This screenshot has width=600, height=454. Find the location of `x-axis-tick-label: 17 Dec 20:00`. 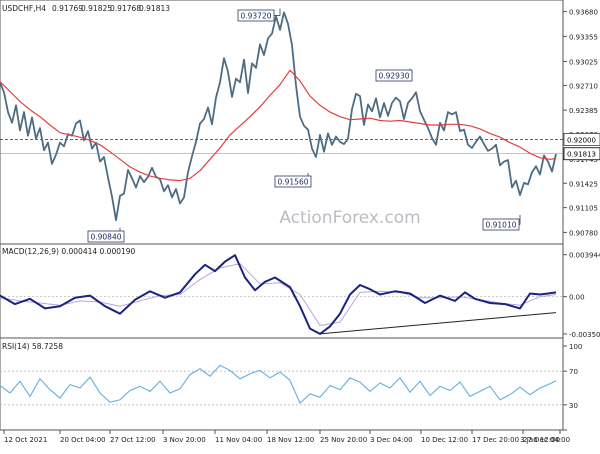

x-axis-tick-label: 17 Dec 20:00 is located at coordinates (495, 440).